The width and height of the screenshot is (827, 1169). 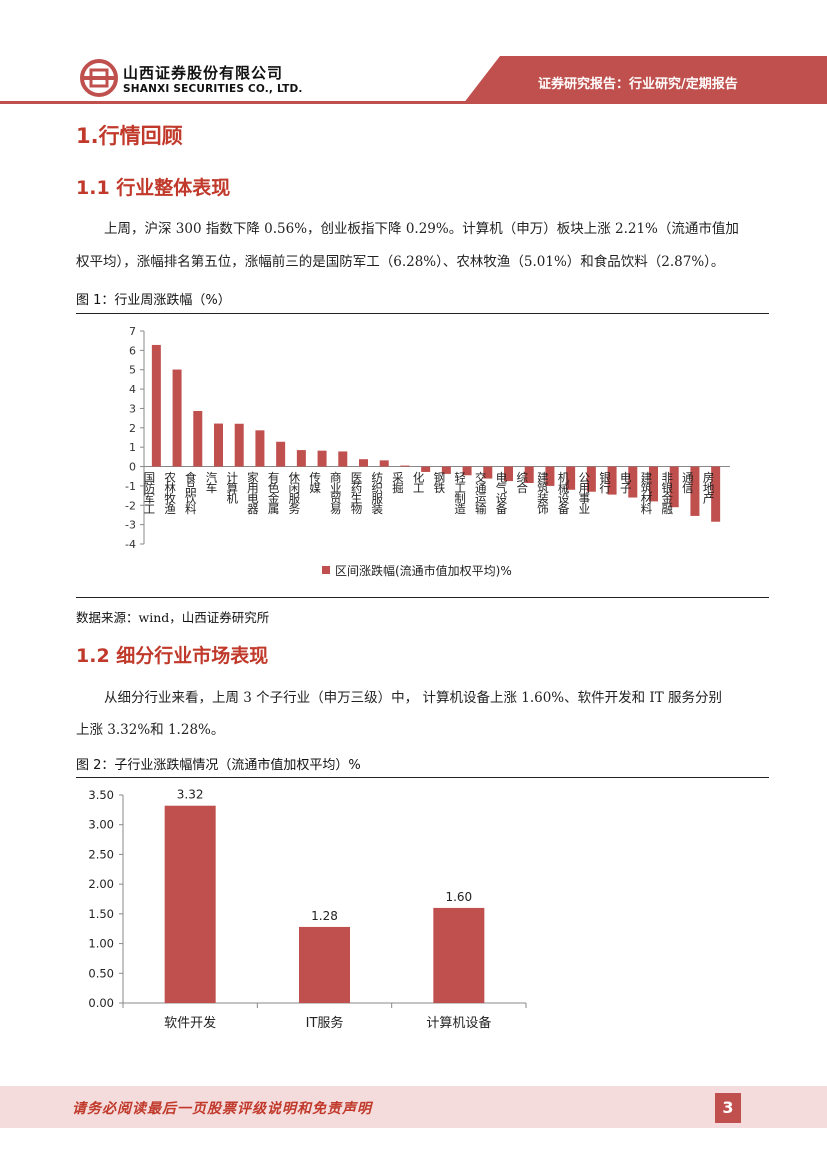 I want to click on y-tick-label: -4, so click(x=130, y=544).